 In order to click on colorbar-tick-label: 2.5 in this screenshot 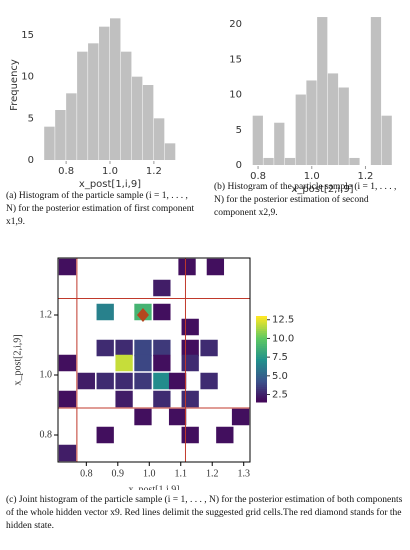, I will do `click(280, 395)`.